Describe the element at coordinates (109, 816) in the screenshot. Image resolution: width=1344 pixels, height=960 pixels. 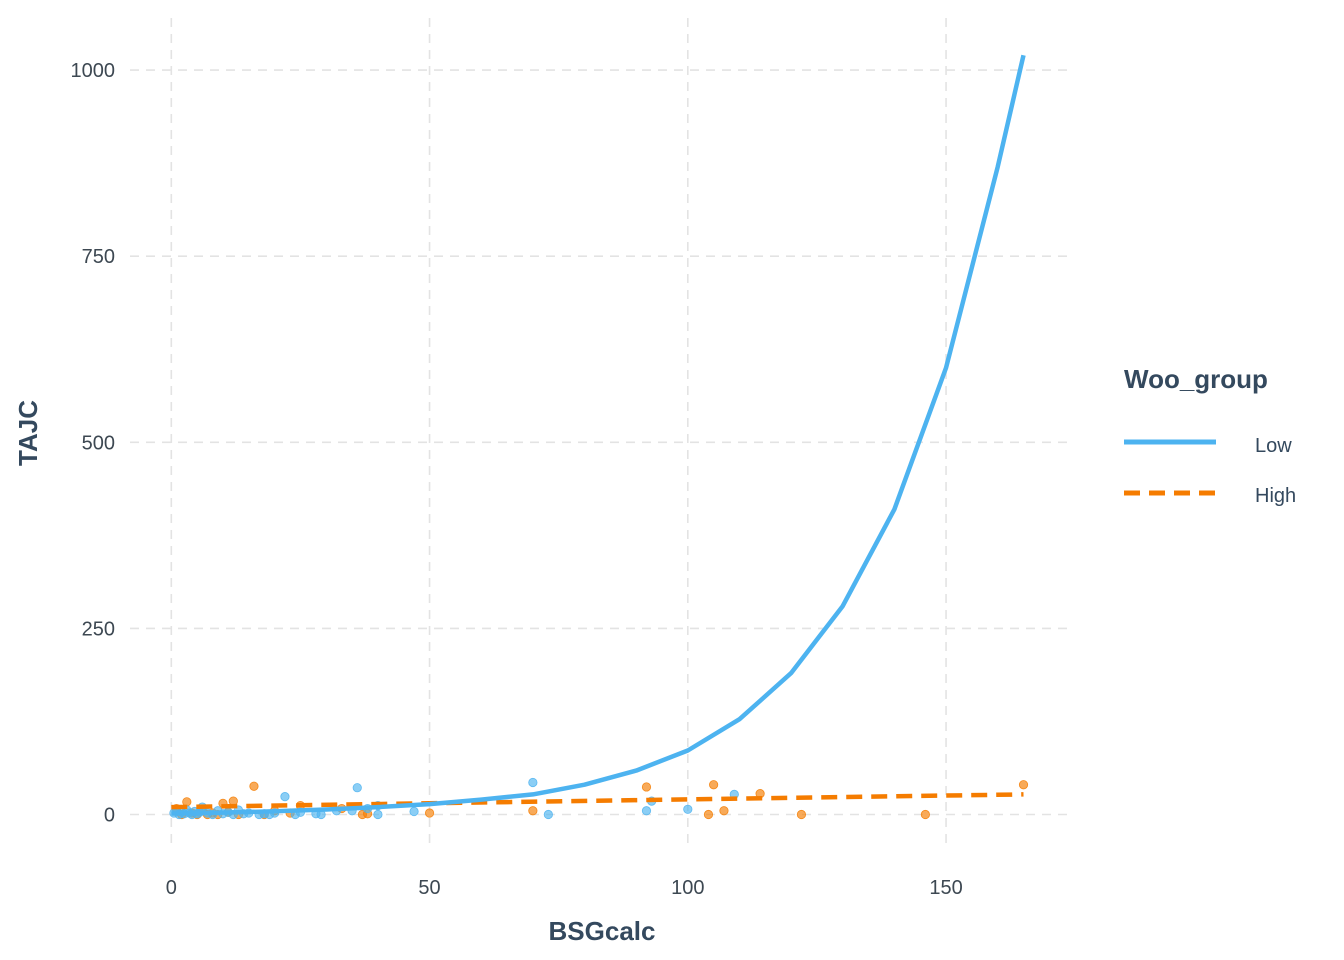
I see `y-tick-label-0: 0` at that location.